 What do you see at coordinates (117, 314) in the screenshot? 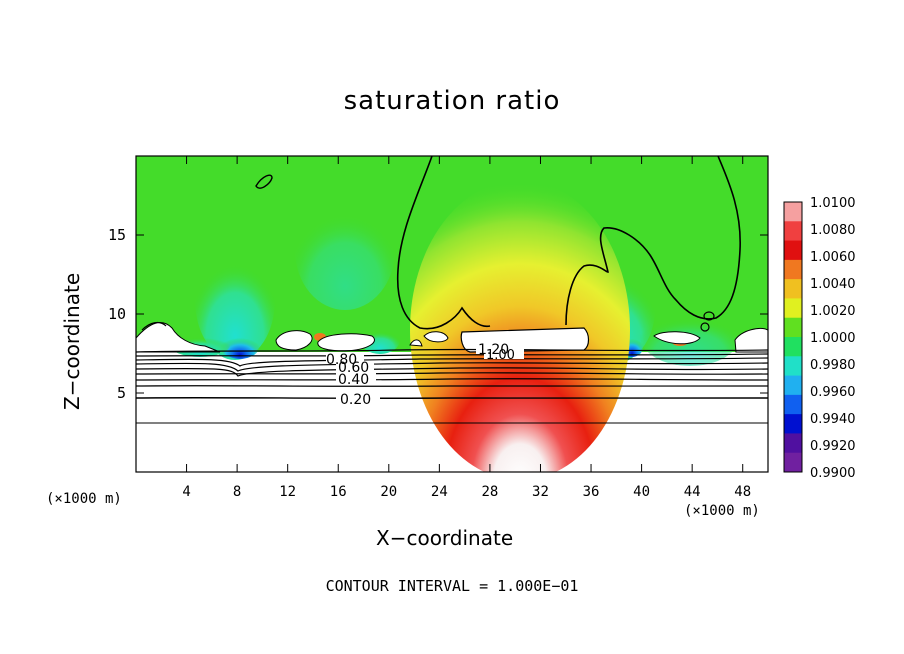
I see `y-tick-label: 10` at bounding box center [117, 314].